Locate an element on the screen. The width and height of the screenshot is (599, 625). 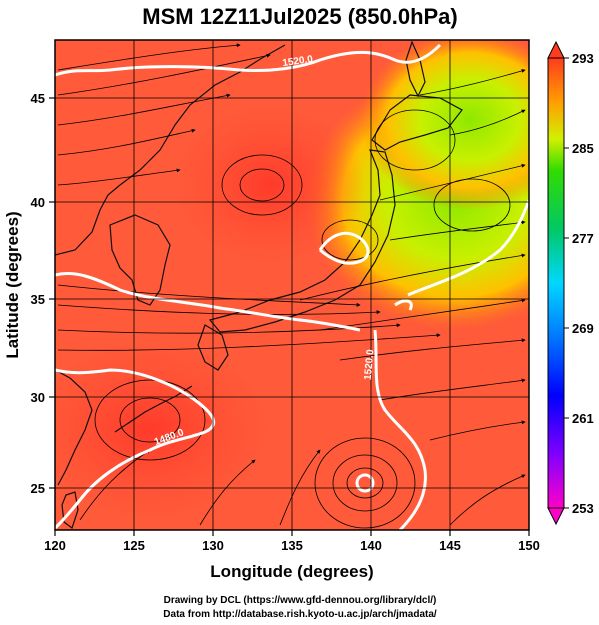
colorbar is located at coordinates (558, 283).